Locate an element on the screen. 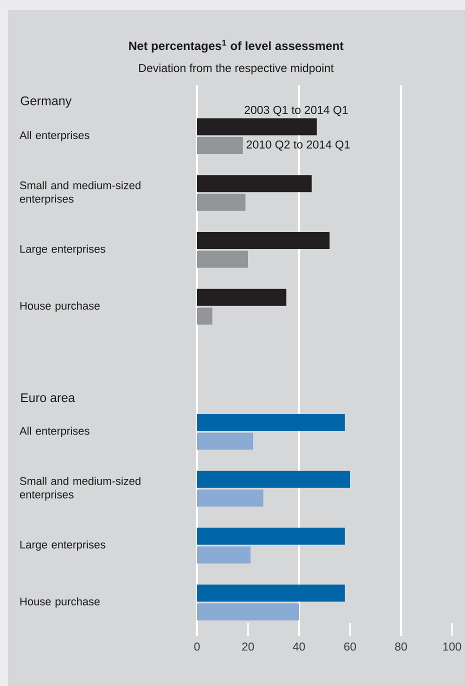 Image resolution: width=465 pixels, height=686 pixels. x-tick-label: 80 is located at coordinates (401, 646).